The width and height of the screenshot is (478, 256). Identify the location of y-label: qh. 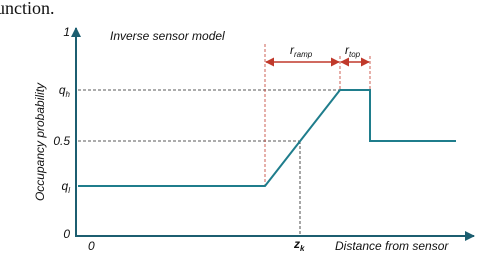
(65, 91).